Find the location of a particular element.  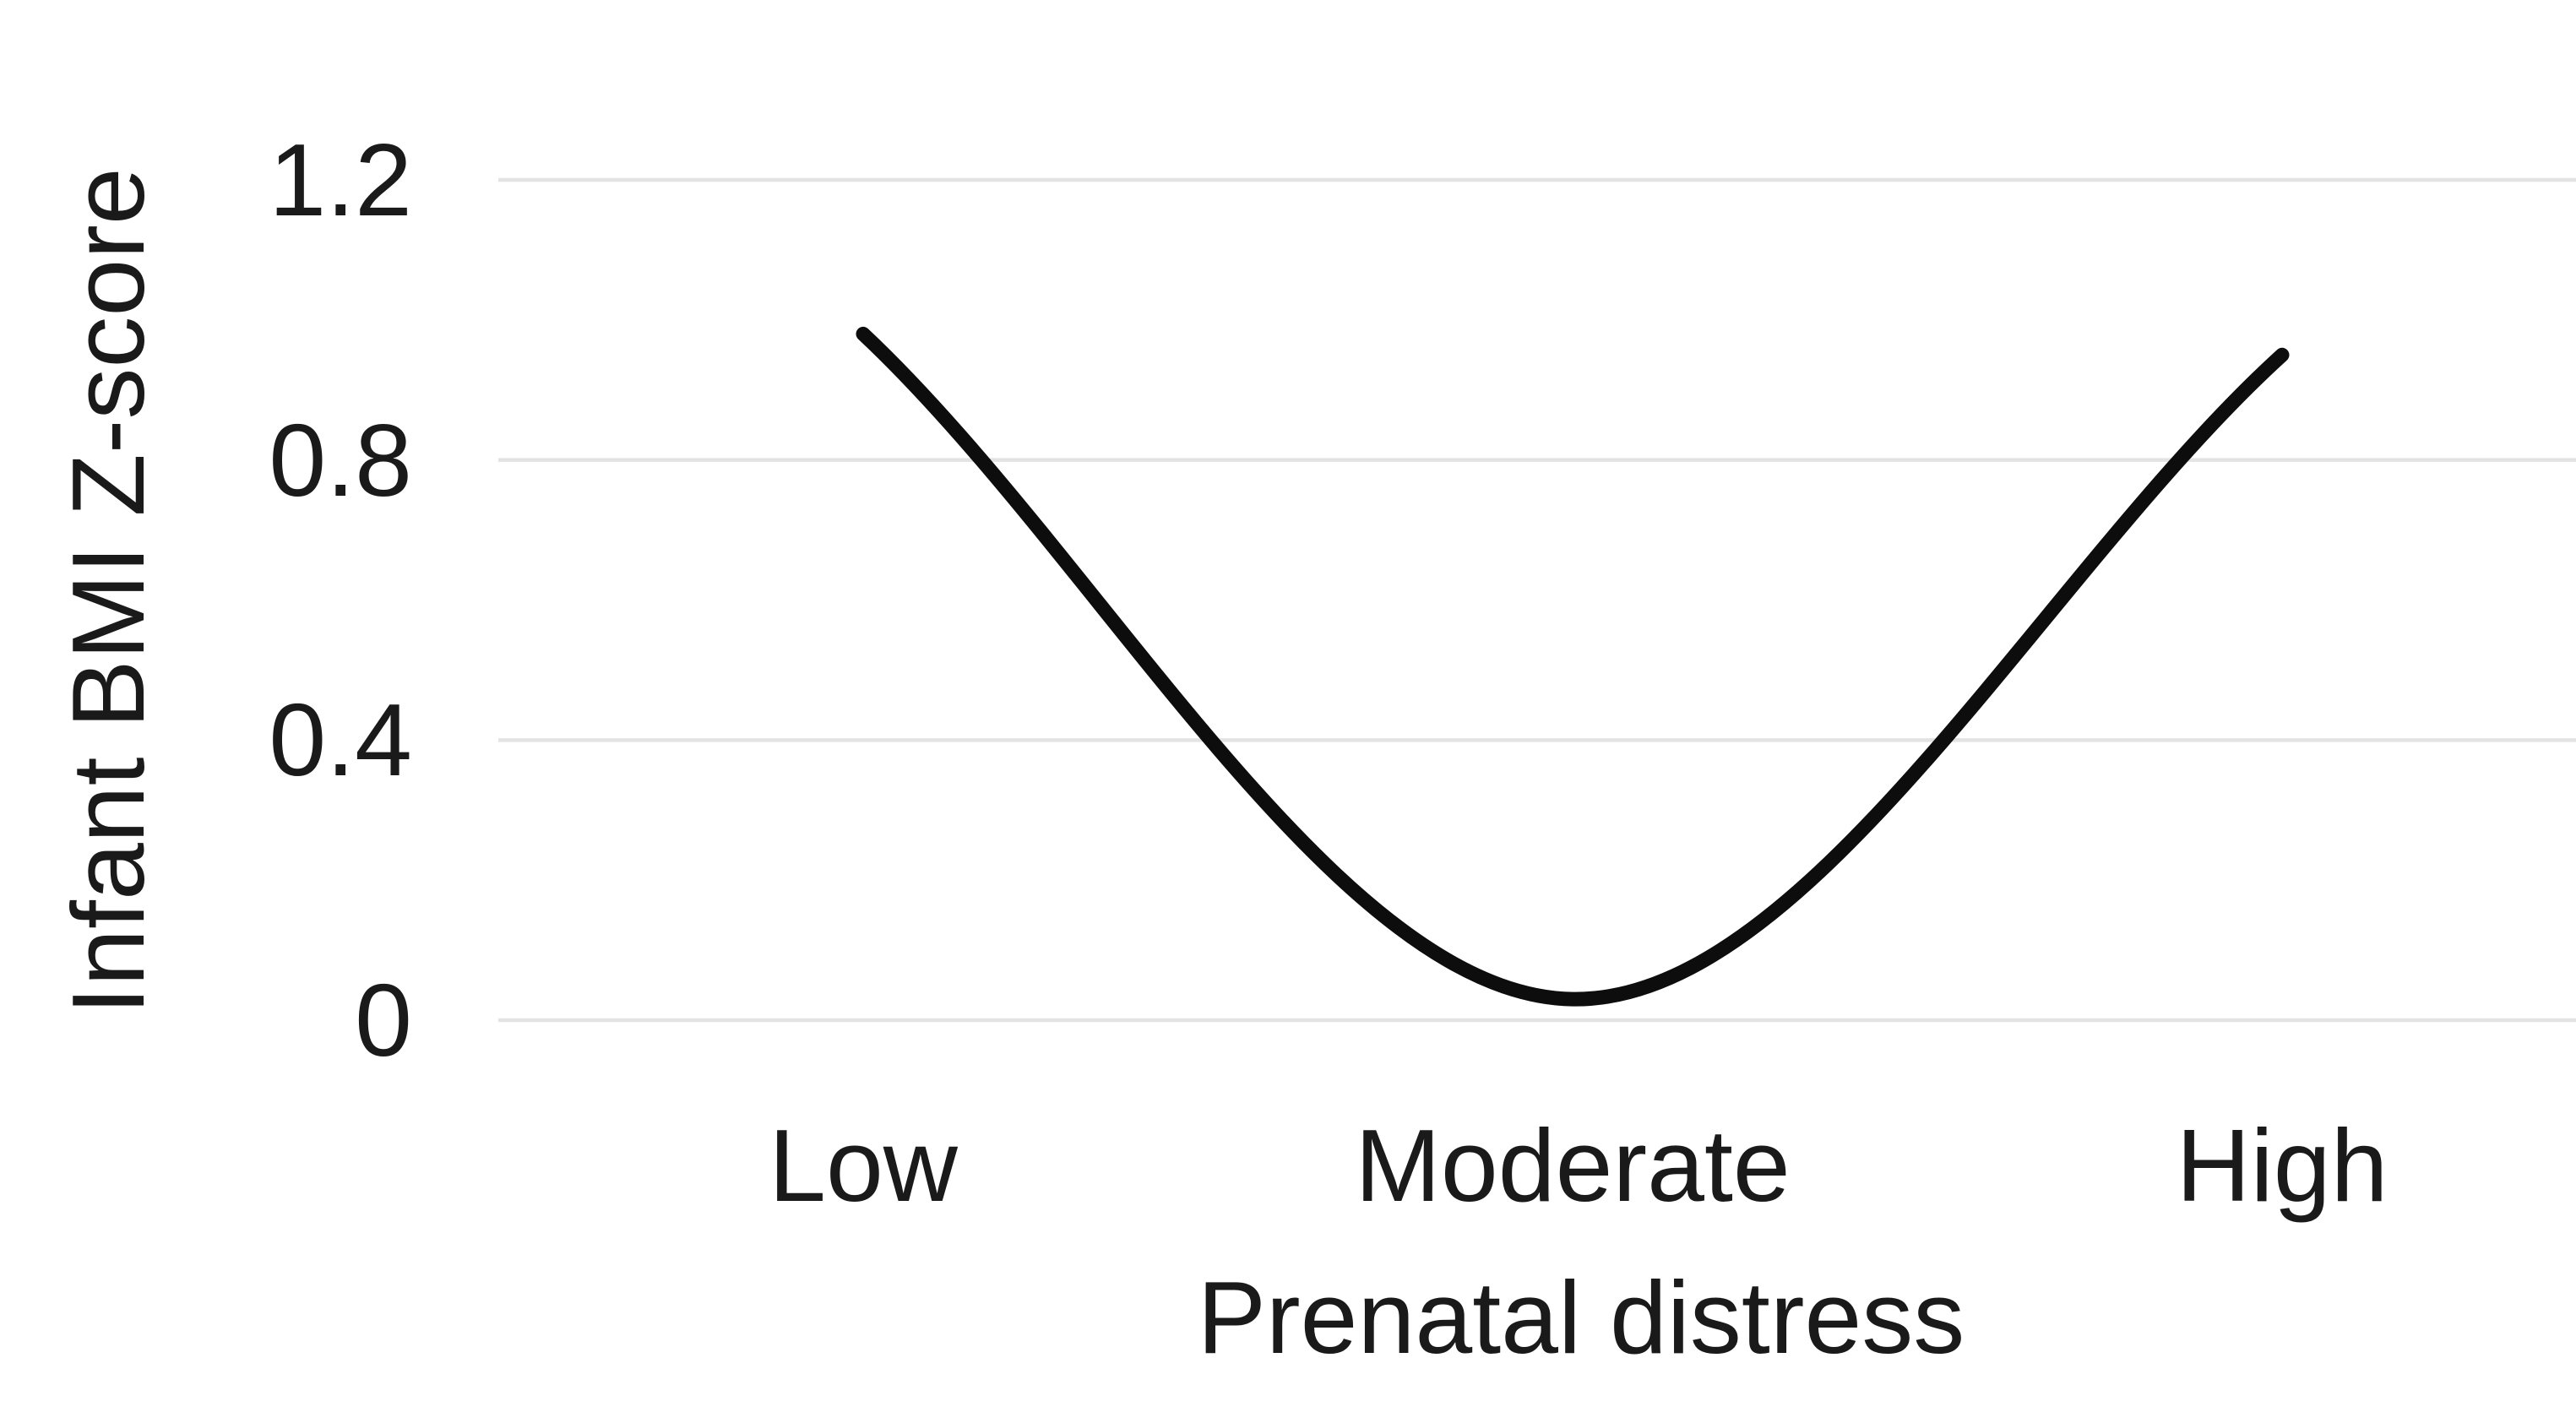

y-tick-label: 0.8 is located at coordinates (340, 460).